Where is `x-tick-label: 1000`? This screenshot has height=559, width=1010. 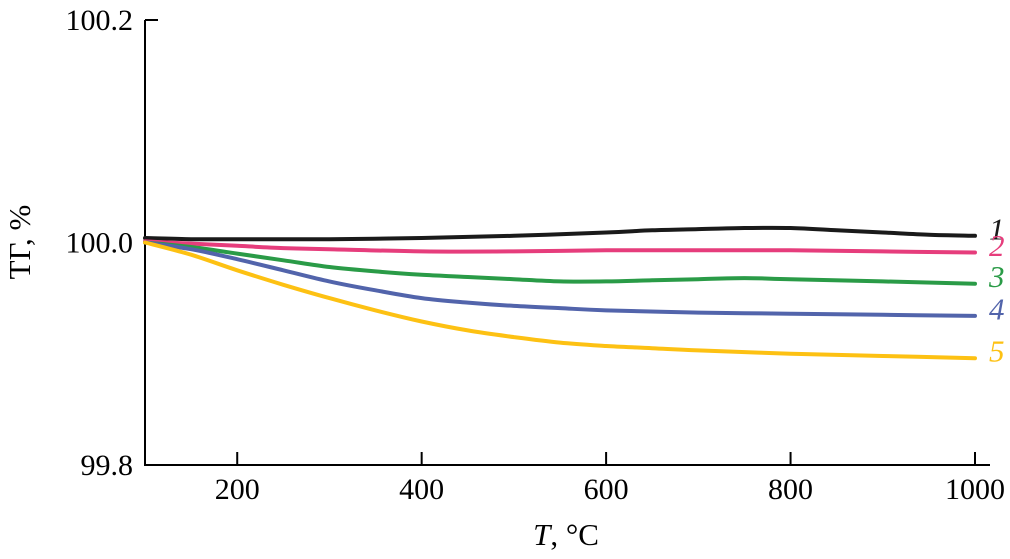
x-tick-label: 1000 is located at coordinates (975, 489).